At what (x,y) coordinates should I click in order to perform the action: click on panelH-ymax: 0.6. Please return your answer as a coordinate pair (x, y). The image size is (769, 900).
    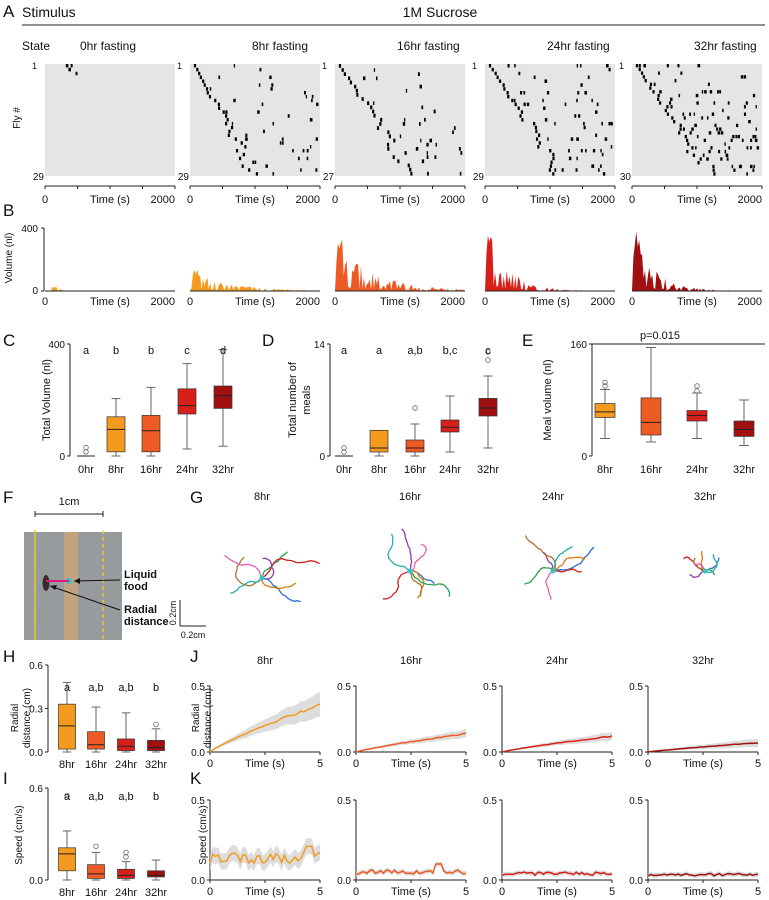
    Looking at the image, I should click on (36, 666).